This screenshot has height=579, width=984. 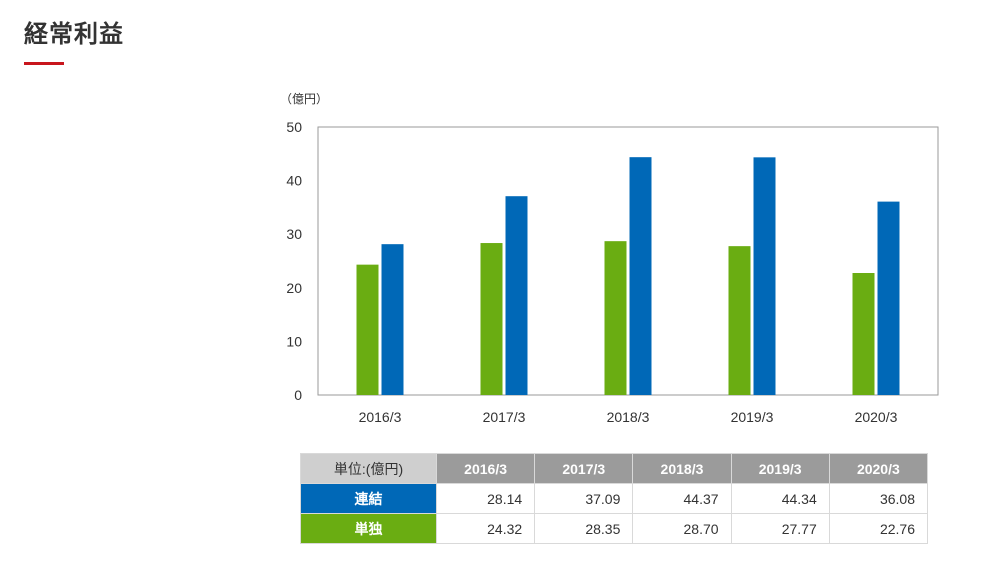 What do you see at coordinates (876, 417) in the screenshot?
I see `x-tick-label: 2020/3` at bounding box center [876, 417].